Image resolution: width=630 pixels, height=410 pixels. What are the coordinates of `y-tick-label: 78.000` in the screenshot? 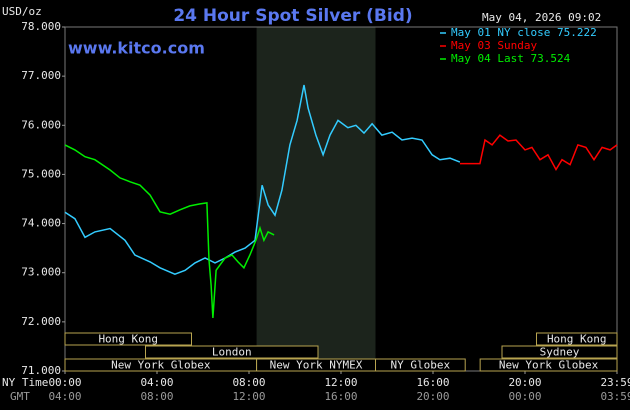 It's located at (41, 26).